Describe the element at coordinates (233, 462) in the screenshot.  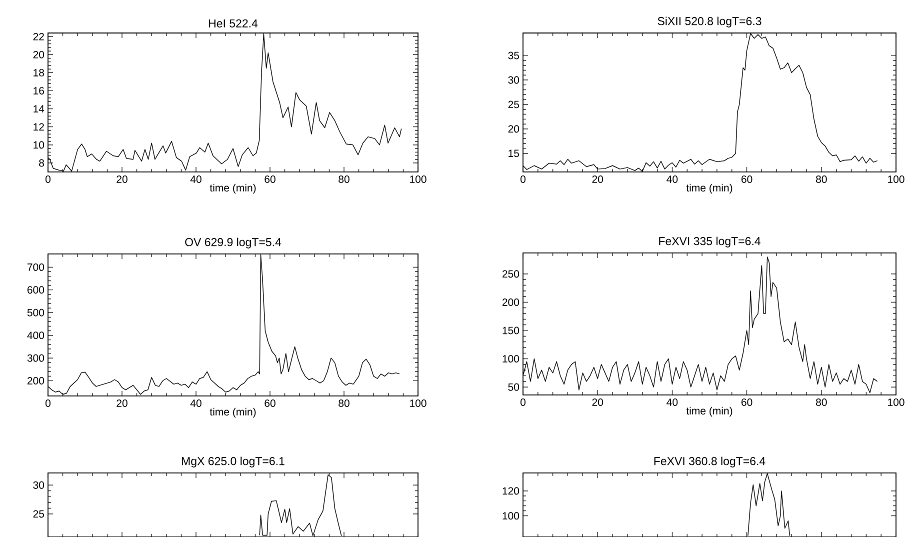
I see `chart-title: MgX 625.0 logT=6.1` at that location.